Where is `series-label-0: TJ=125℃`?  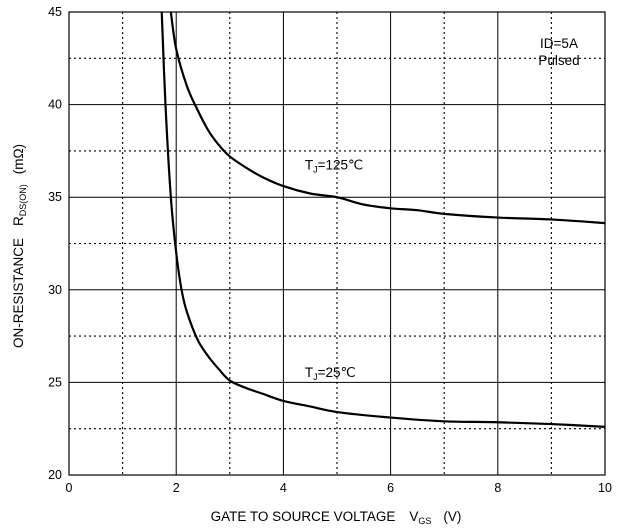 series-label-0: TJ=125℃ is located at coordinates (334, 165).